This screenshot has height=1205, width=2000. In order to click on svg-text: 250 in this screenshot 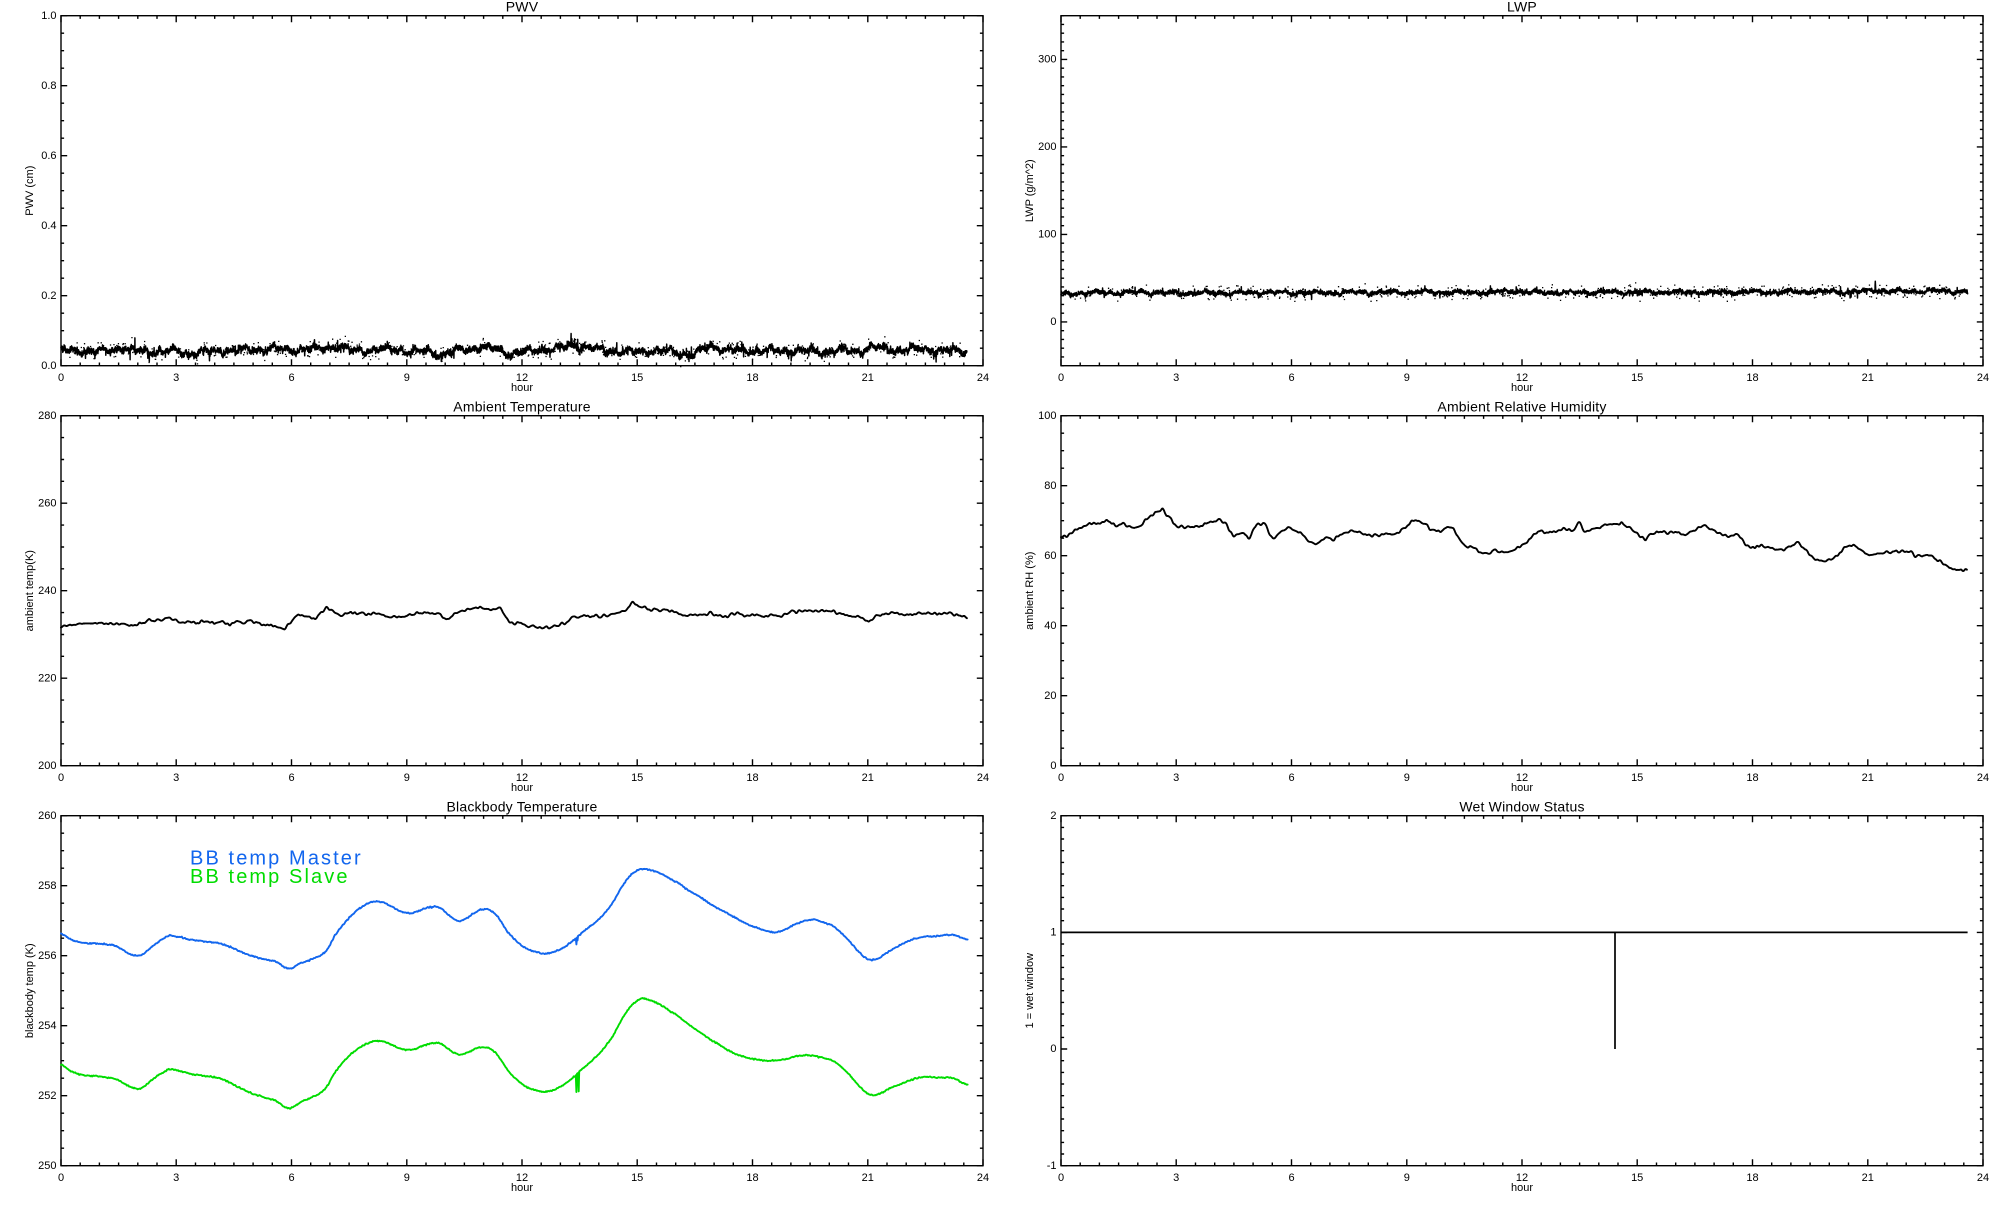, I will do `click(47, 1166)`.